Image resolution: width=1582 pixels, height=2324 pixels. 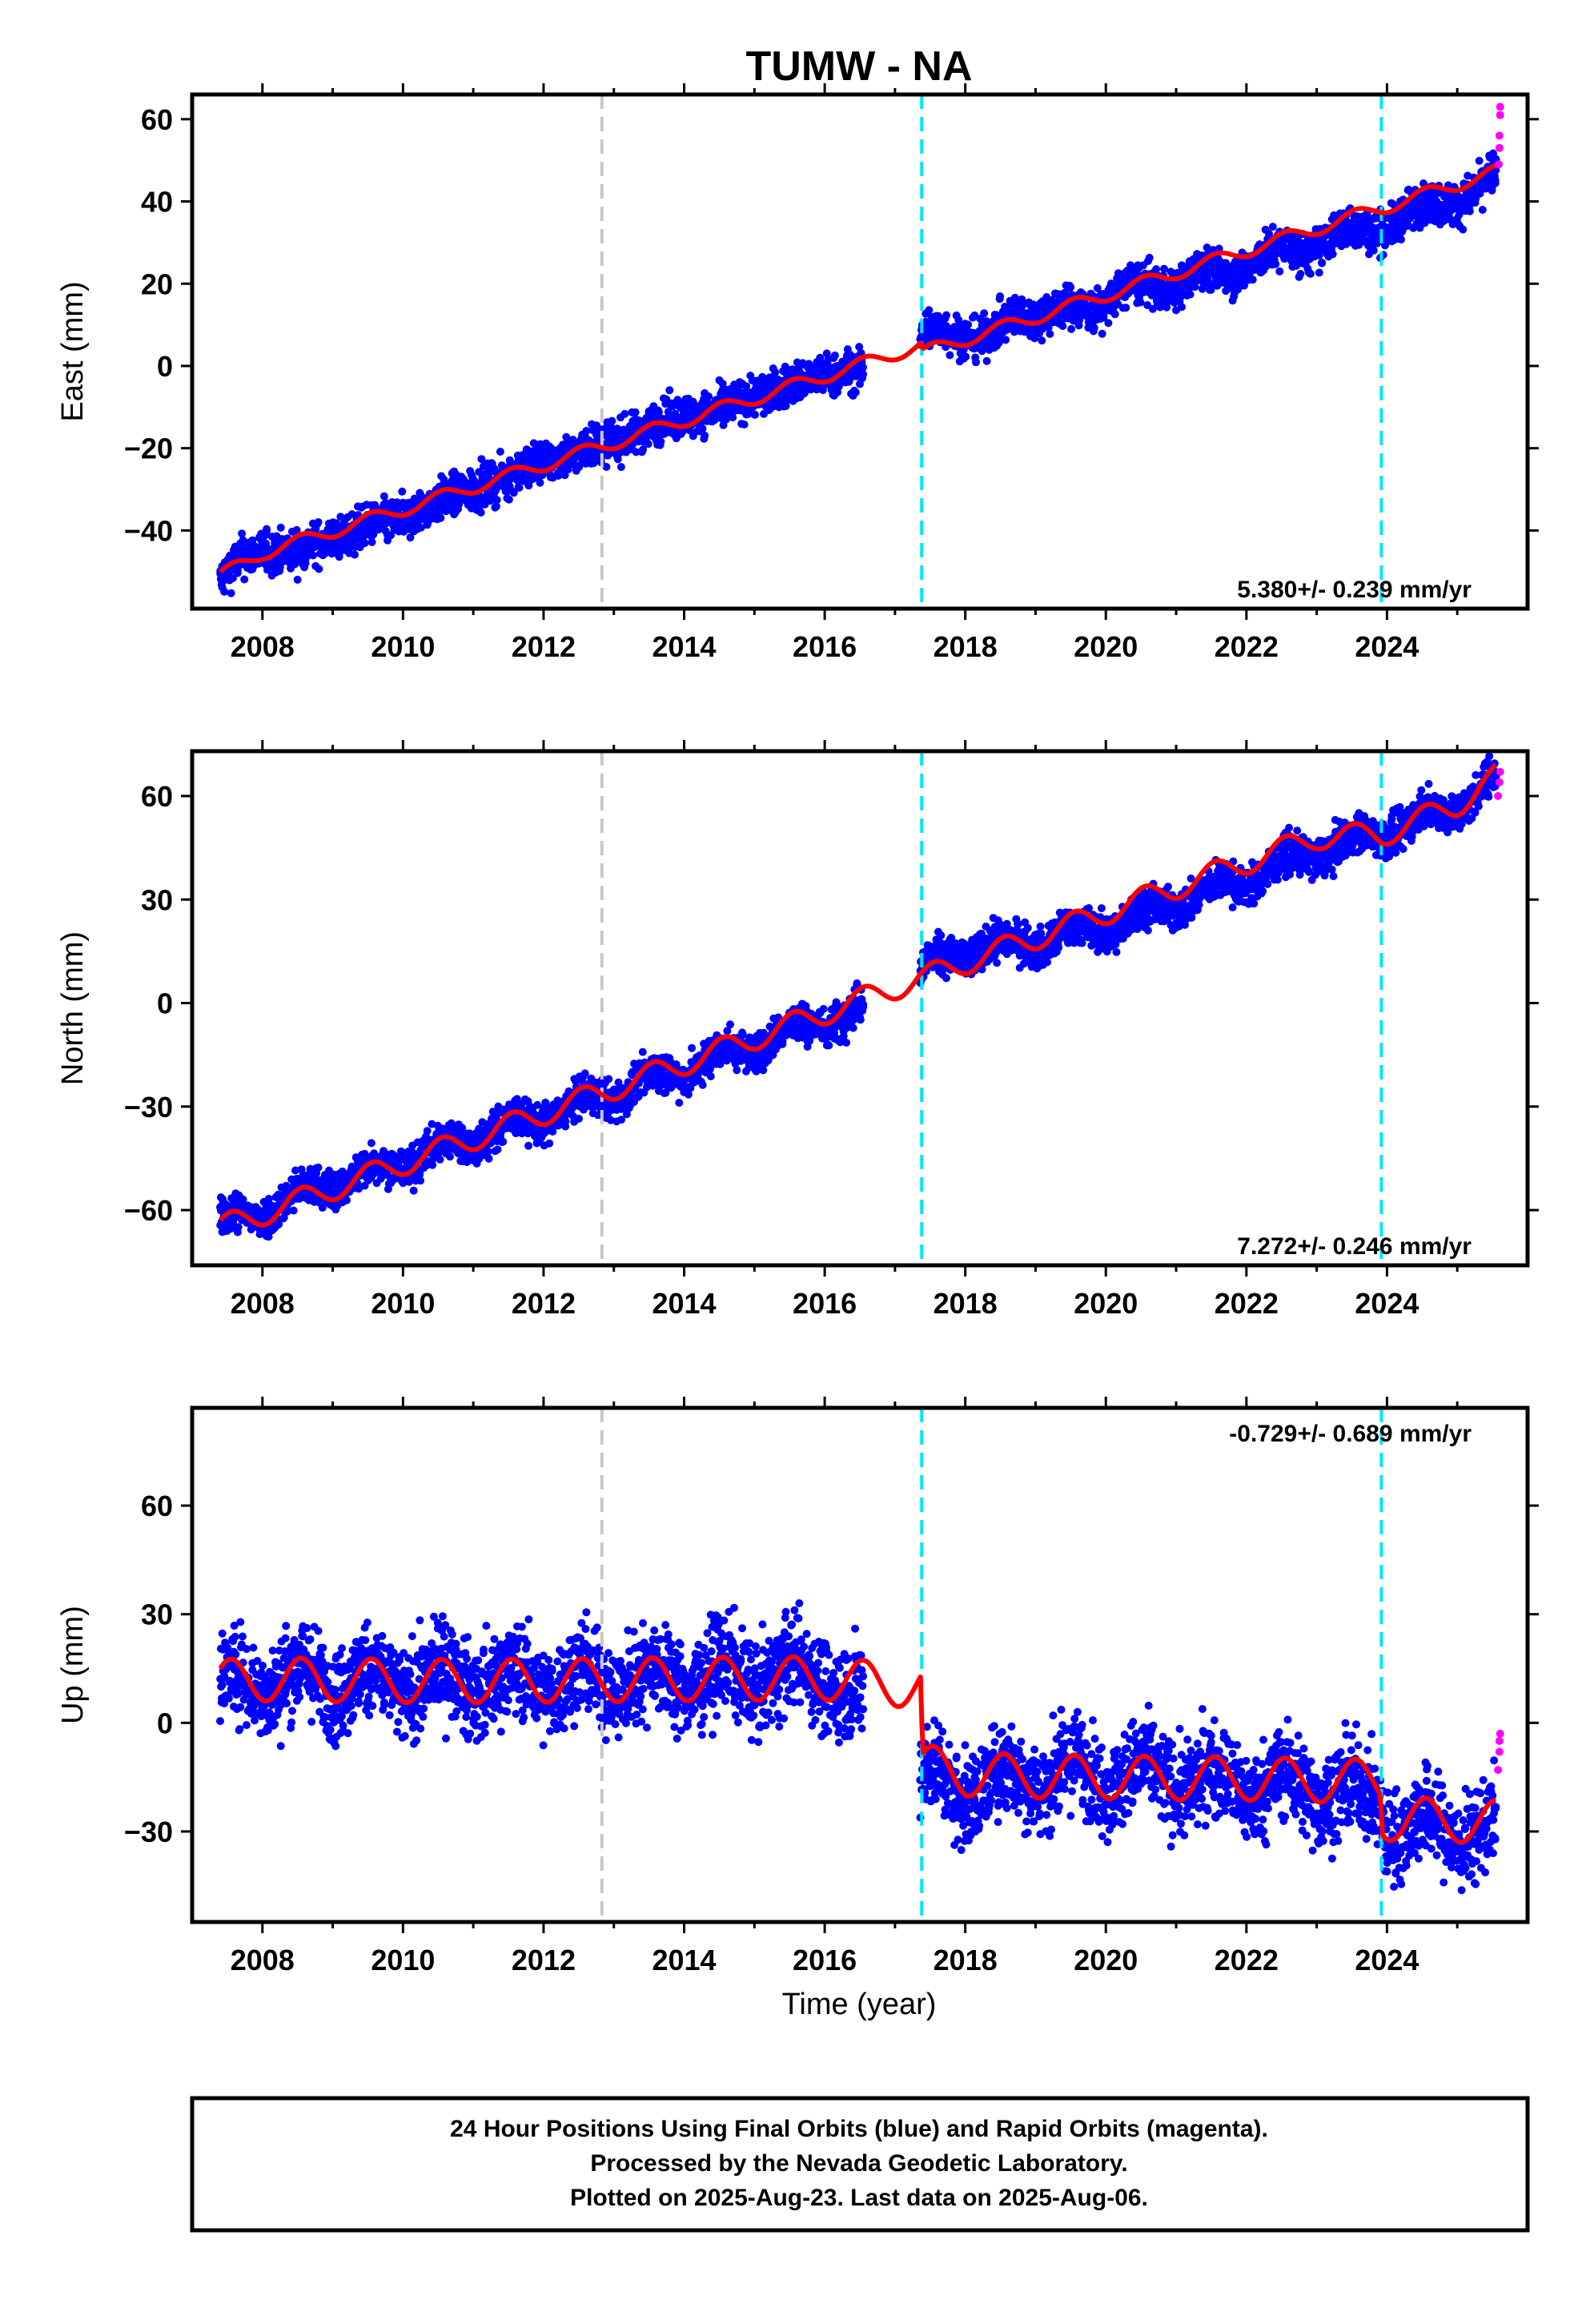 I want to click on velocity-rate-label: 5.380+/- 0.239 mm/yr, so click(x=1355, y=590).